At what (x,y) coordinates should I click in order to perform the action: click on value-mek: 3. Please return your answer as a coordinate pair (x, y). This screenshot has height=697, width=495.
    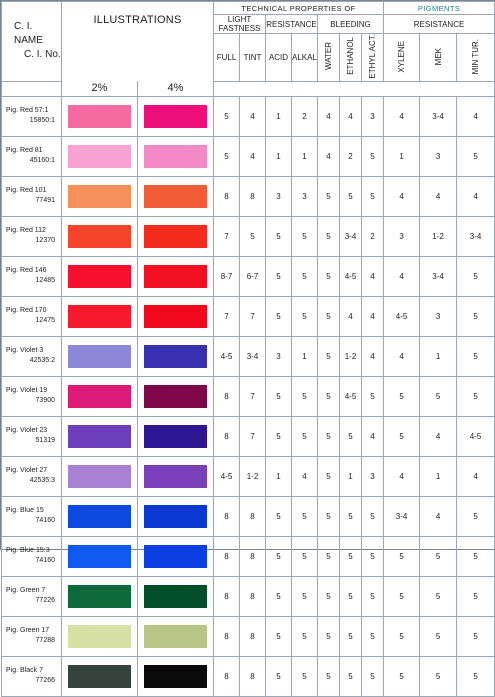
    Looking at the image, I should click on (438, 316).